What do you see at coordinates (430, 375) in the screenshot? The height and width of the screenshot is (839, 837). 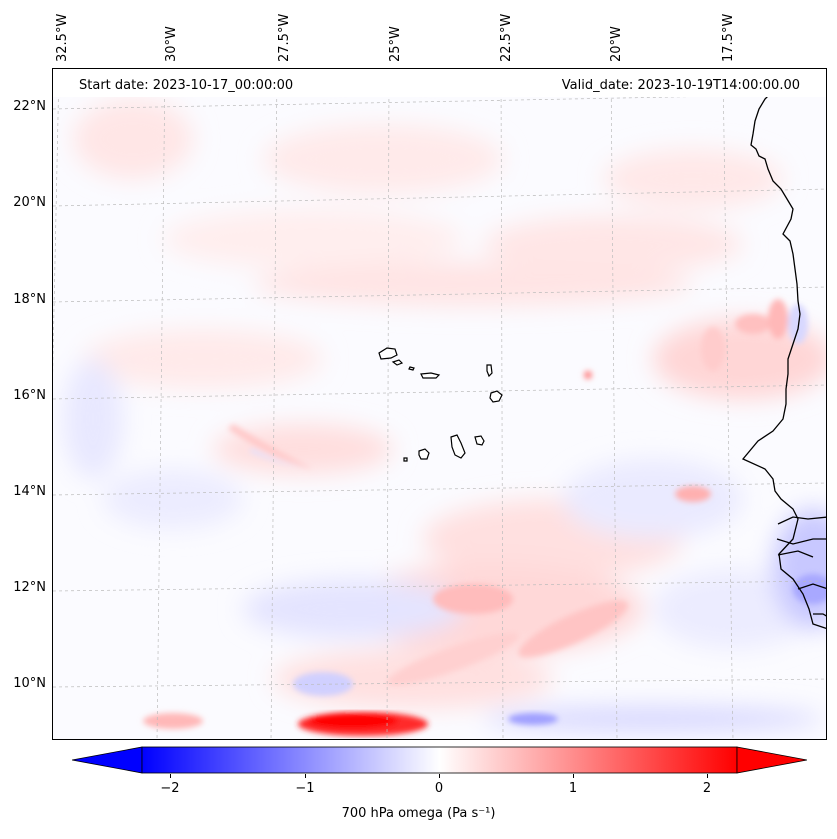 I see `island-sao-nicolau` at bounding box center [430, 375].